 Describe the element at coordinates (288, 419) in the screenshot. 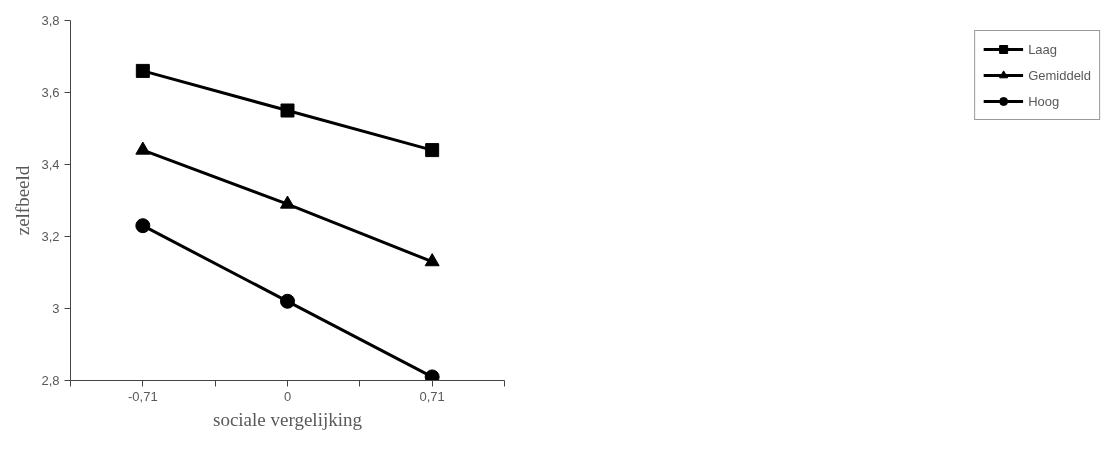

I see `x-axis-title: sociale vergelijking` at that location.